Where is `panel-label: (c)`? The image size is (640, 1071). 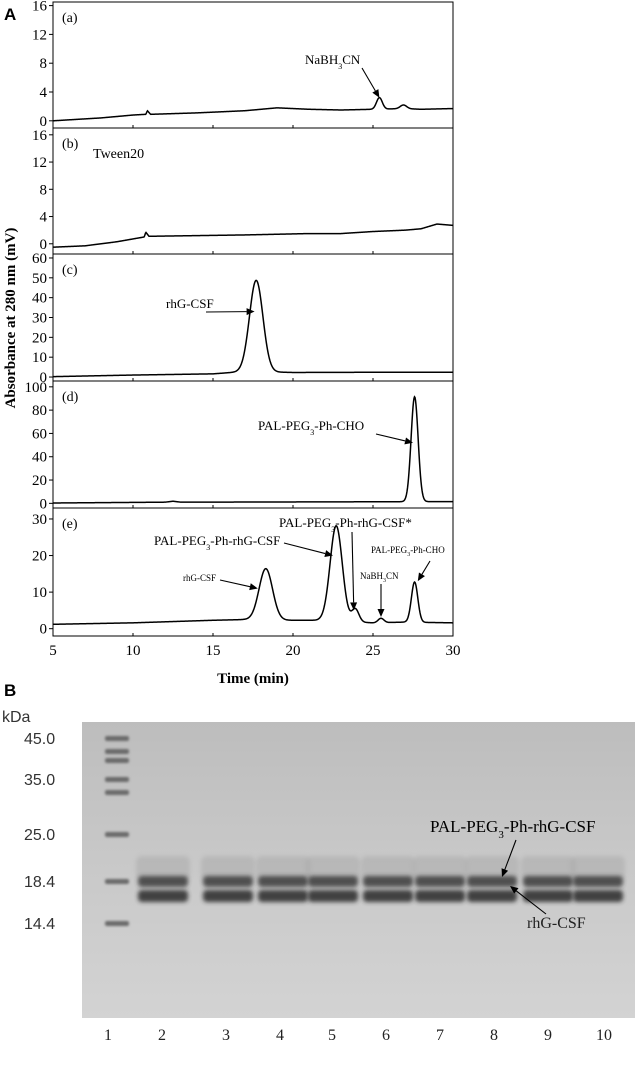
panel-label: (c) is located at coordinates (70, 270).